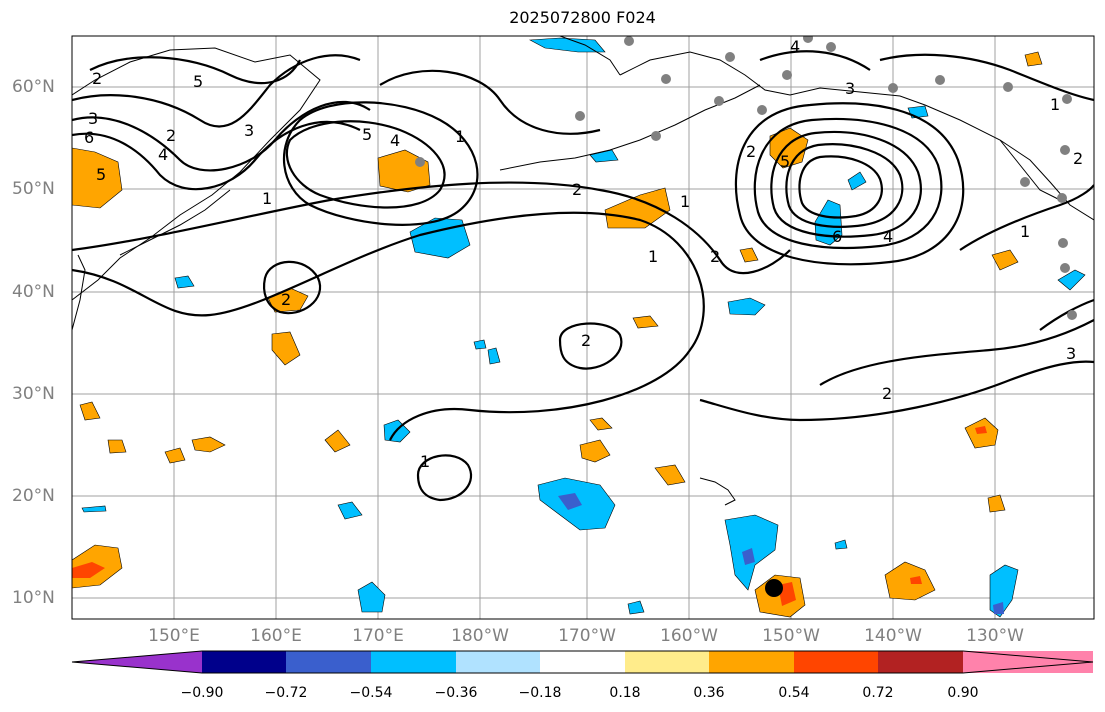 The height and width of the screenshot is (712, 1105). Describe the element at coordinates (33, 496) in the screenshot. I see `lat-tick-20n: 20°N` at that location.